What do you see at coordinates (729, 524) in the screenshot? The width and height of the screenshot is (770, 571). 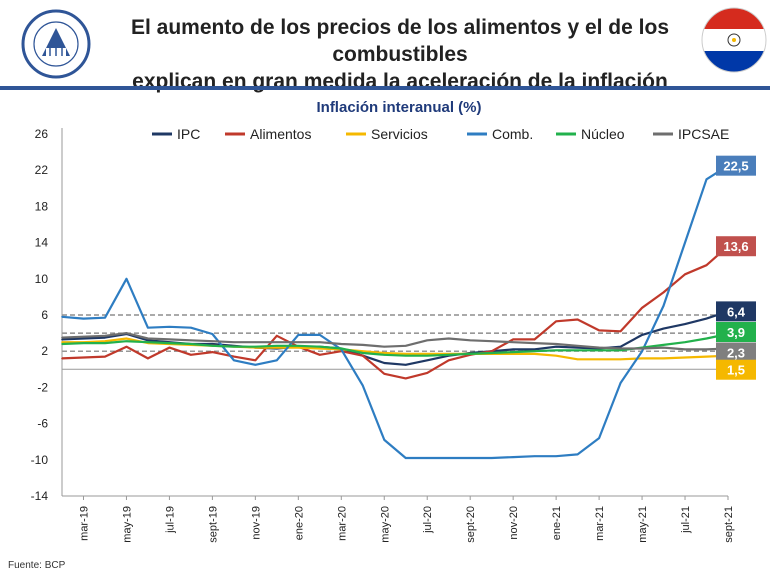 I see `x-tick-label: sept-21` at bounding box center [729, 524].